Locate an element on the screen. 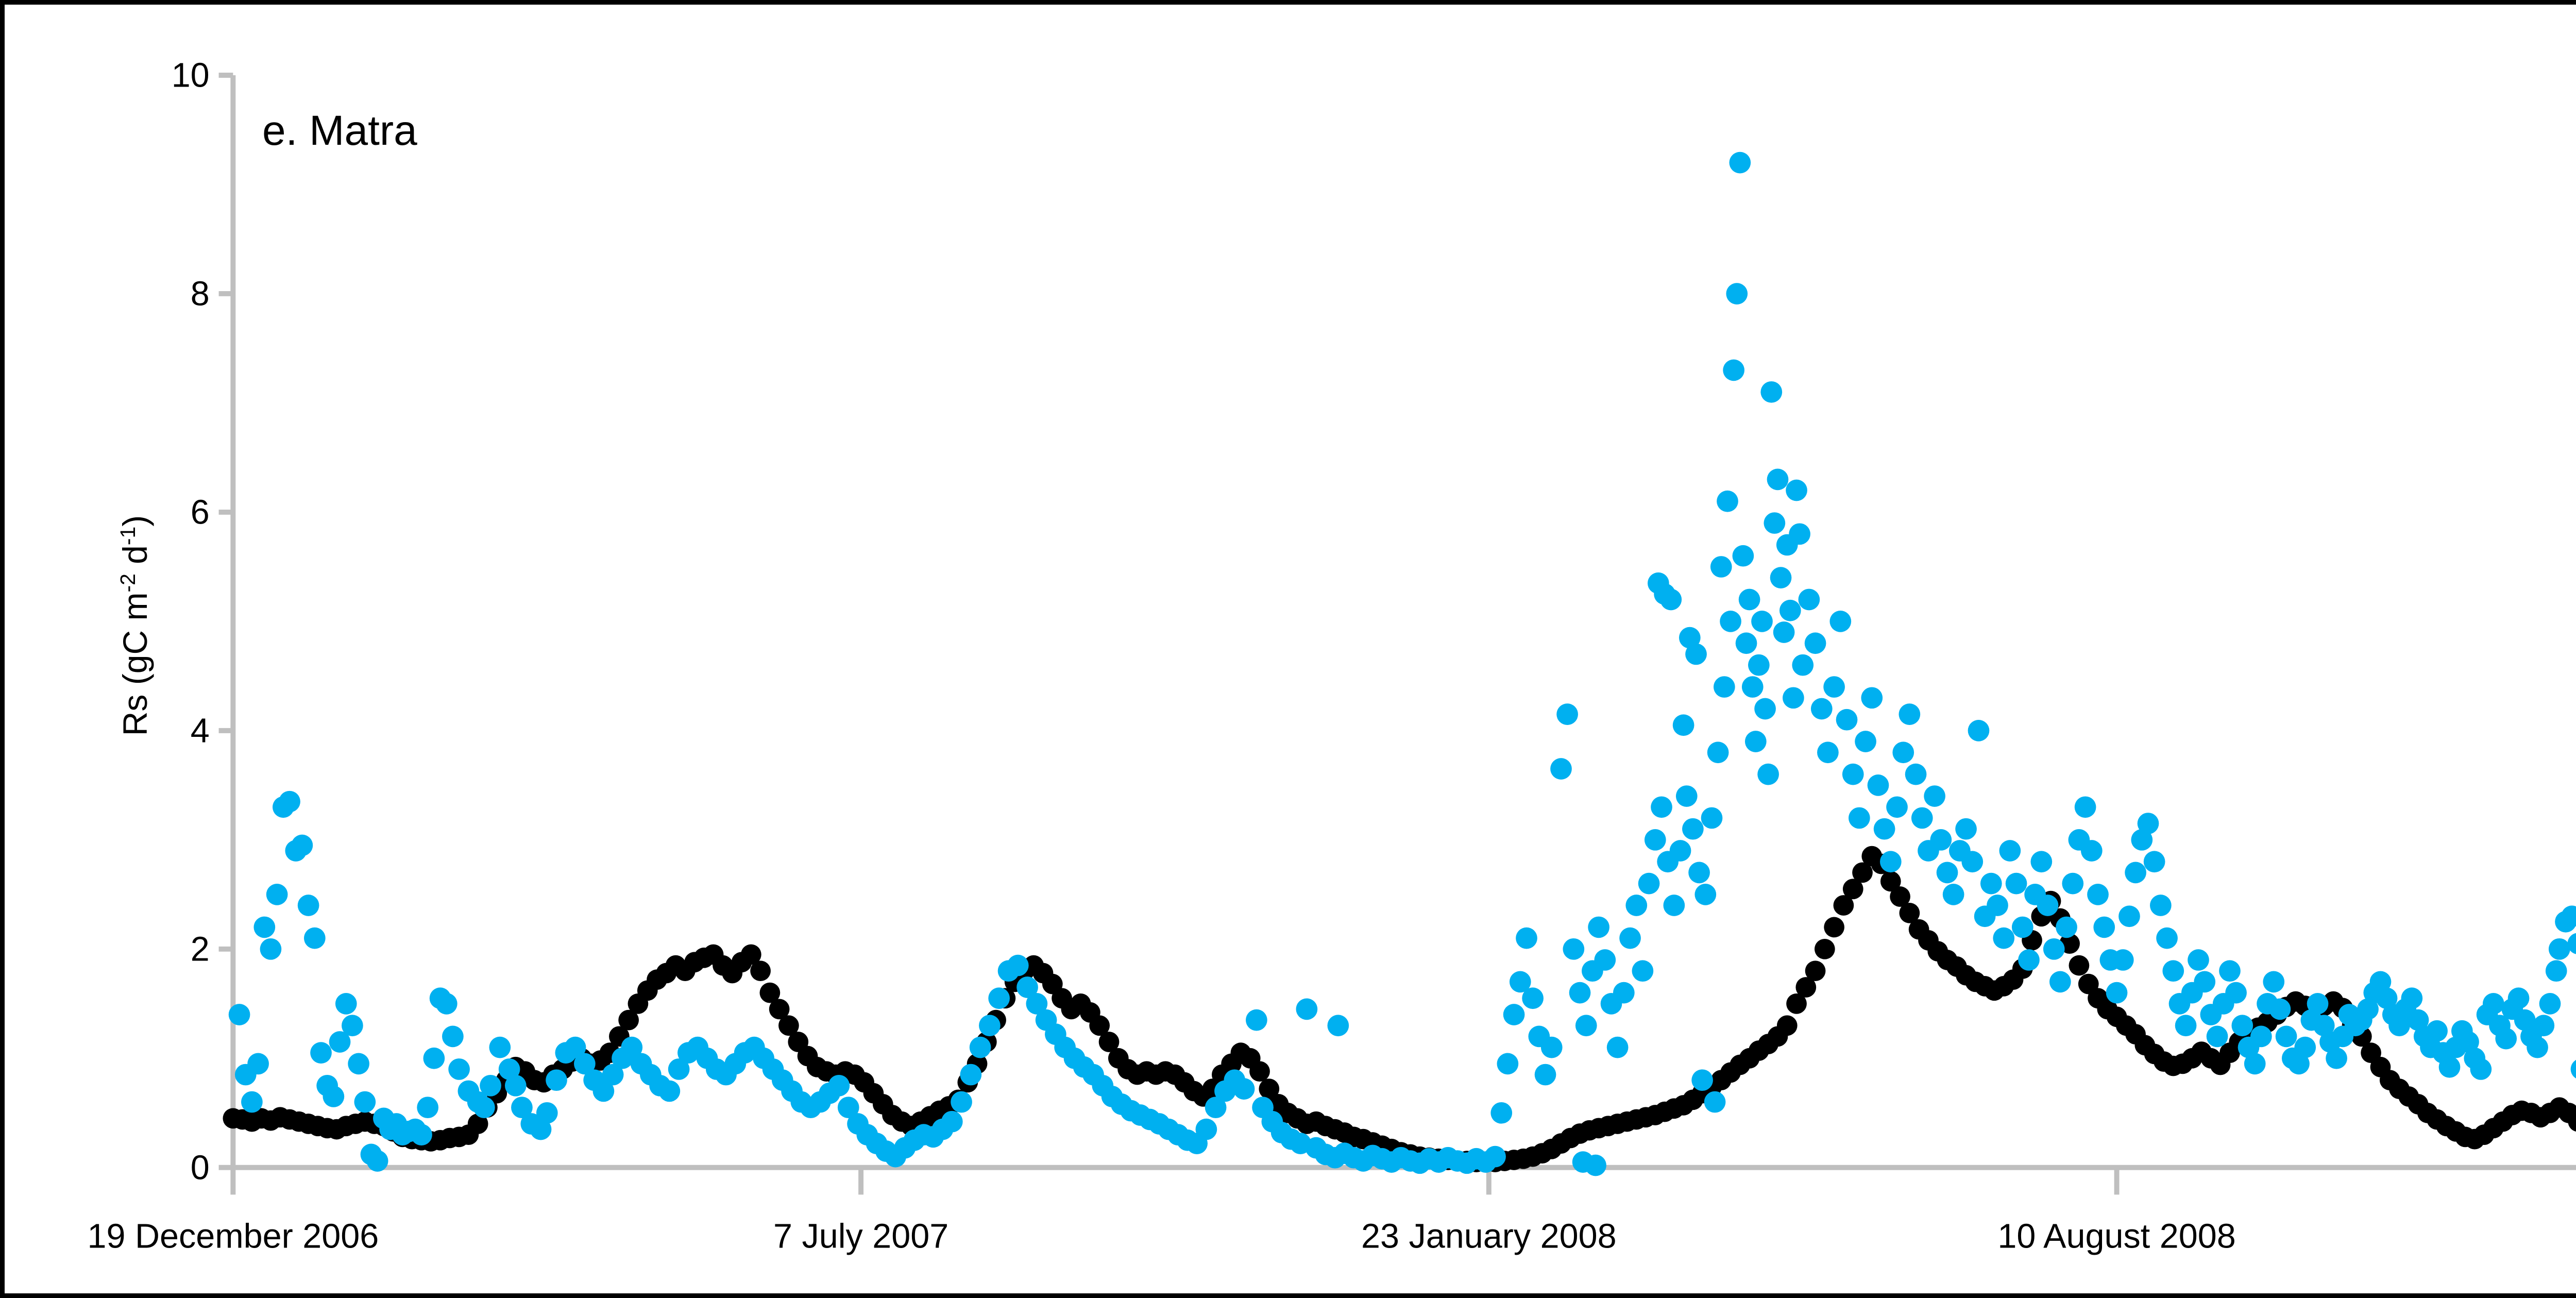 The image size is (2576, 1298). y-axis-tick-label: 4 is located at coordinates (200, 731).